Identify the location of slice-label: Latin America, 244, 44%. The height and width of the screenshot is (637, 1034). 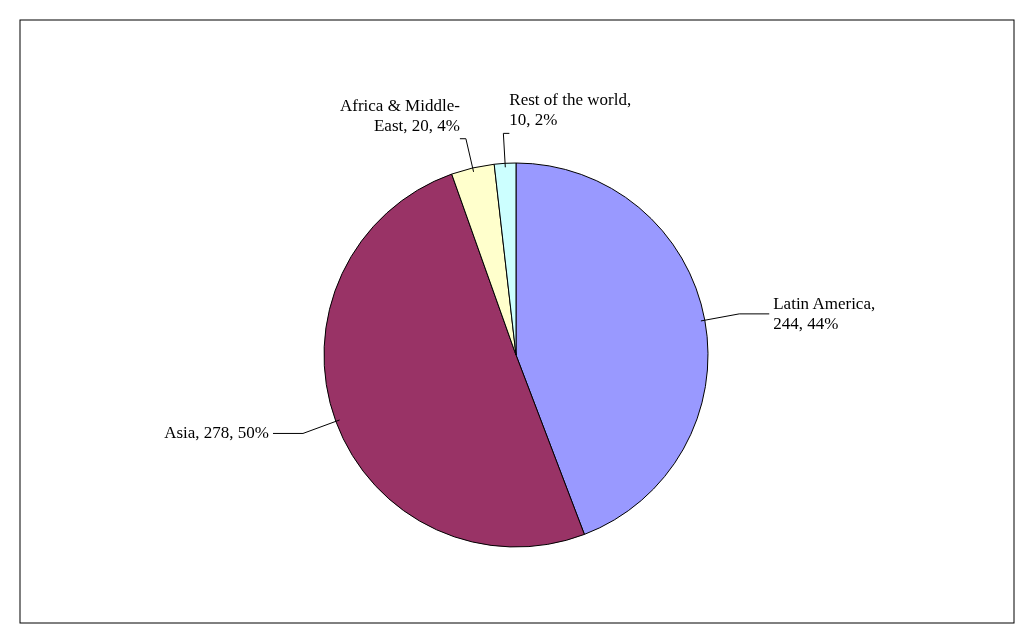
(824, 313).